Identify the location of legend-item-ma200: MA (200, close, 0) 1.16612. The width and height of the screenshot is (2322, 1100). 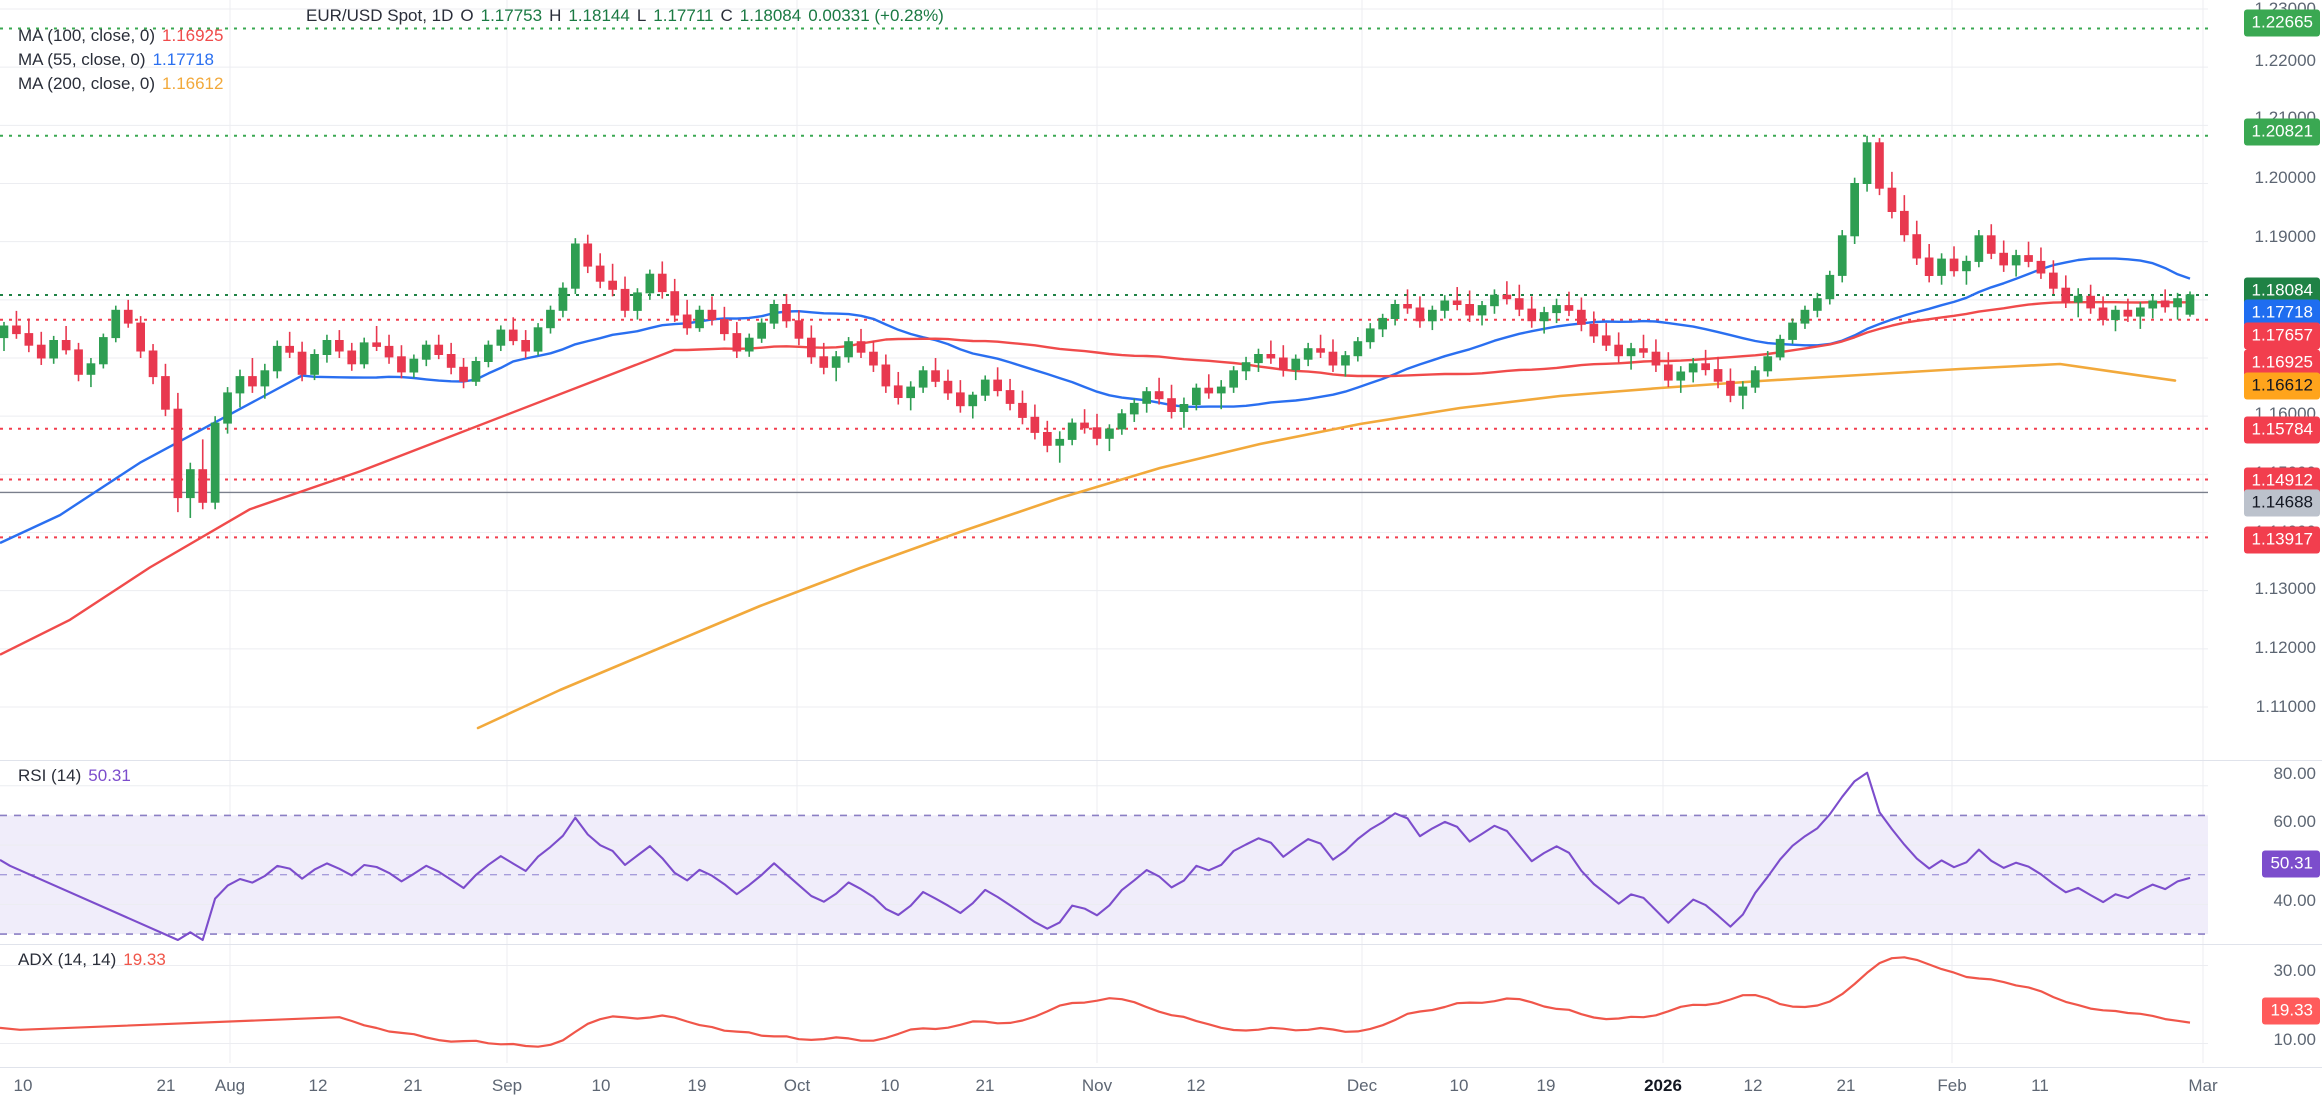
(120, 86).